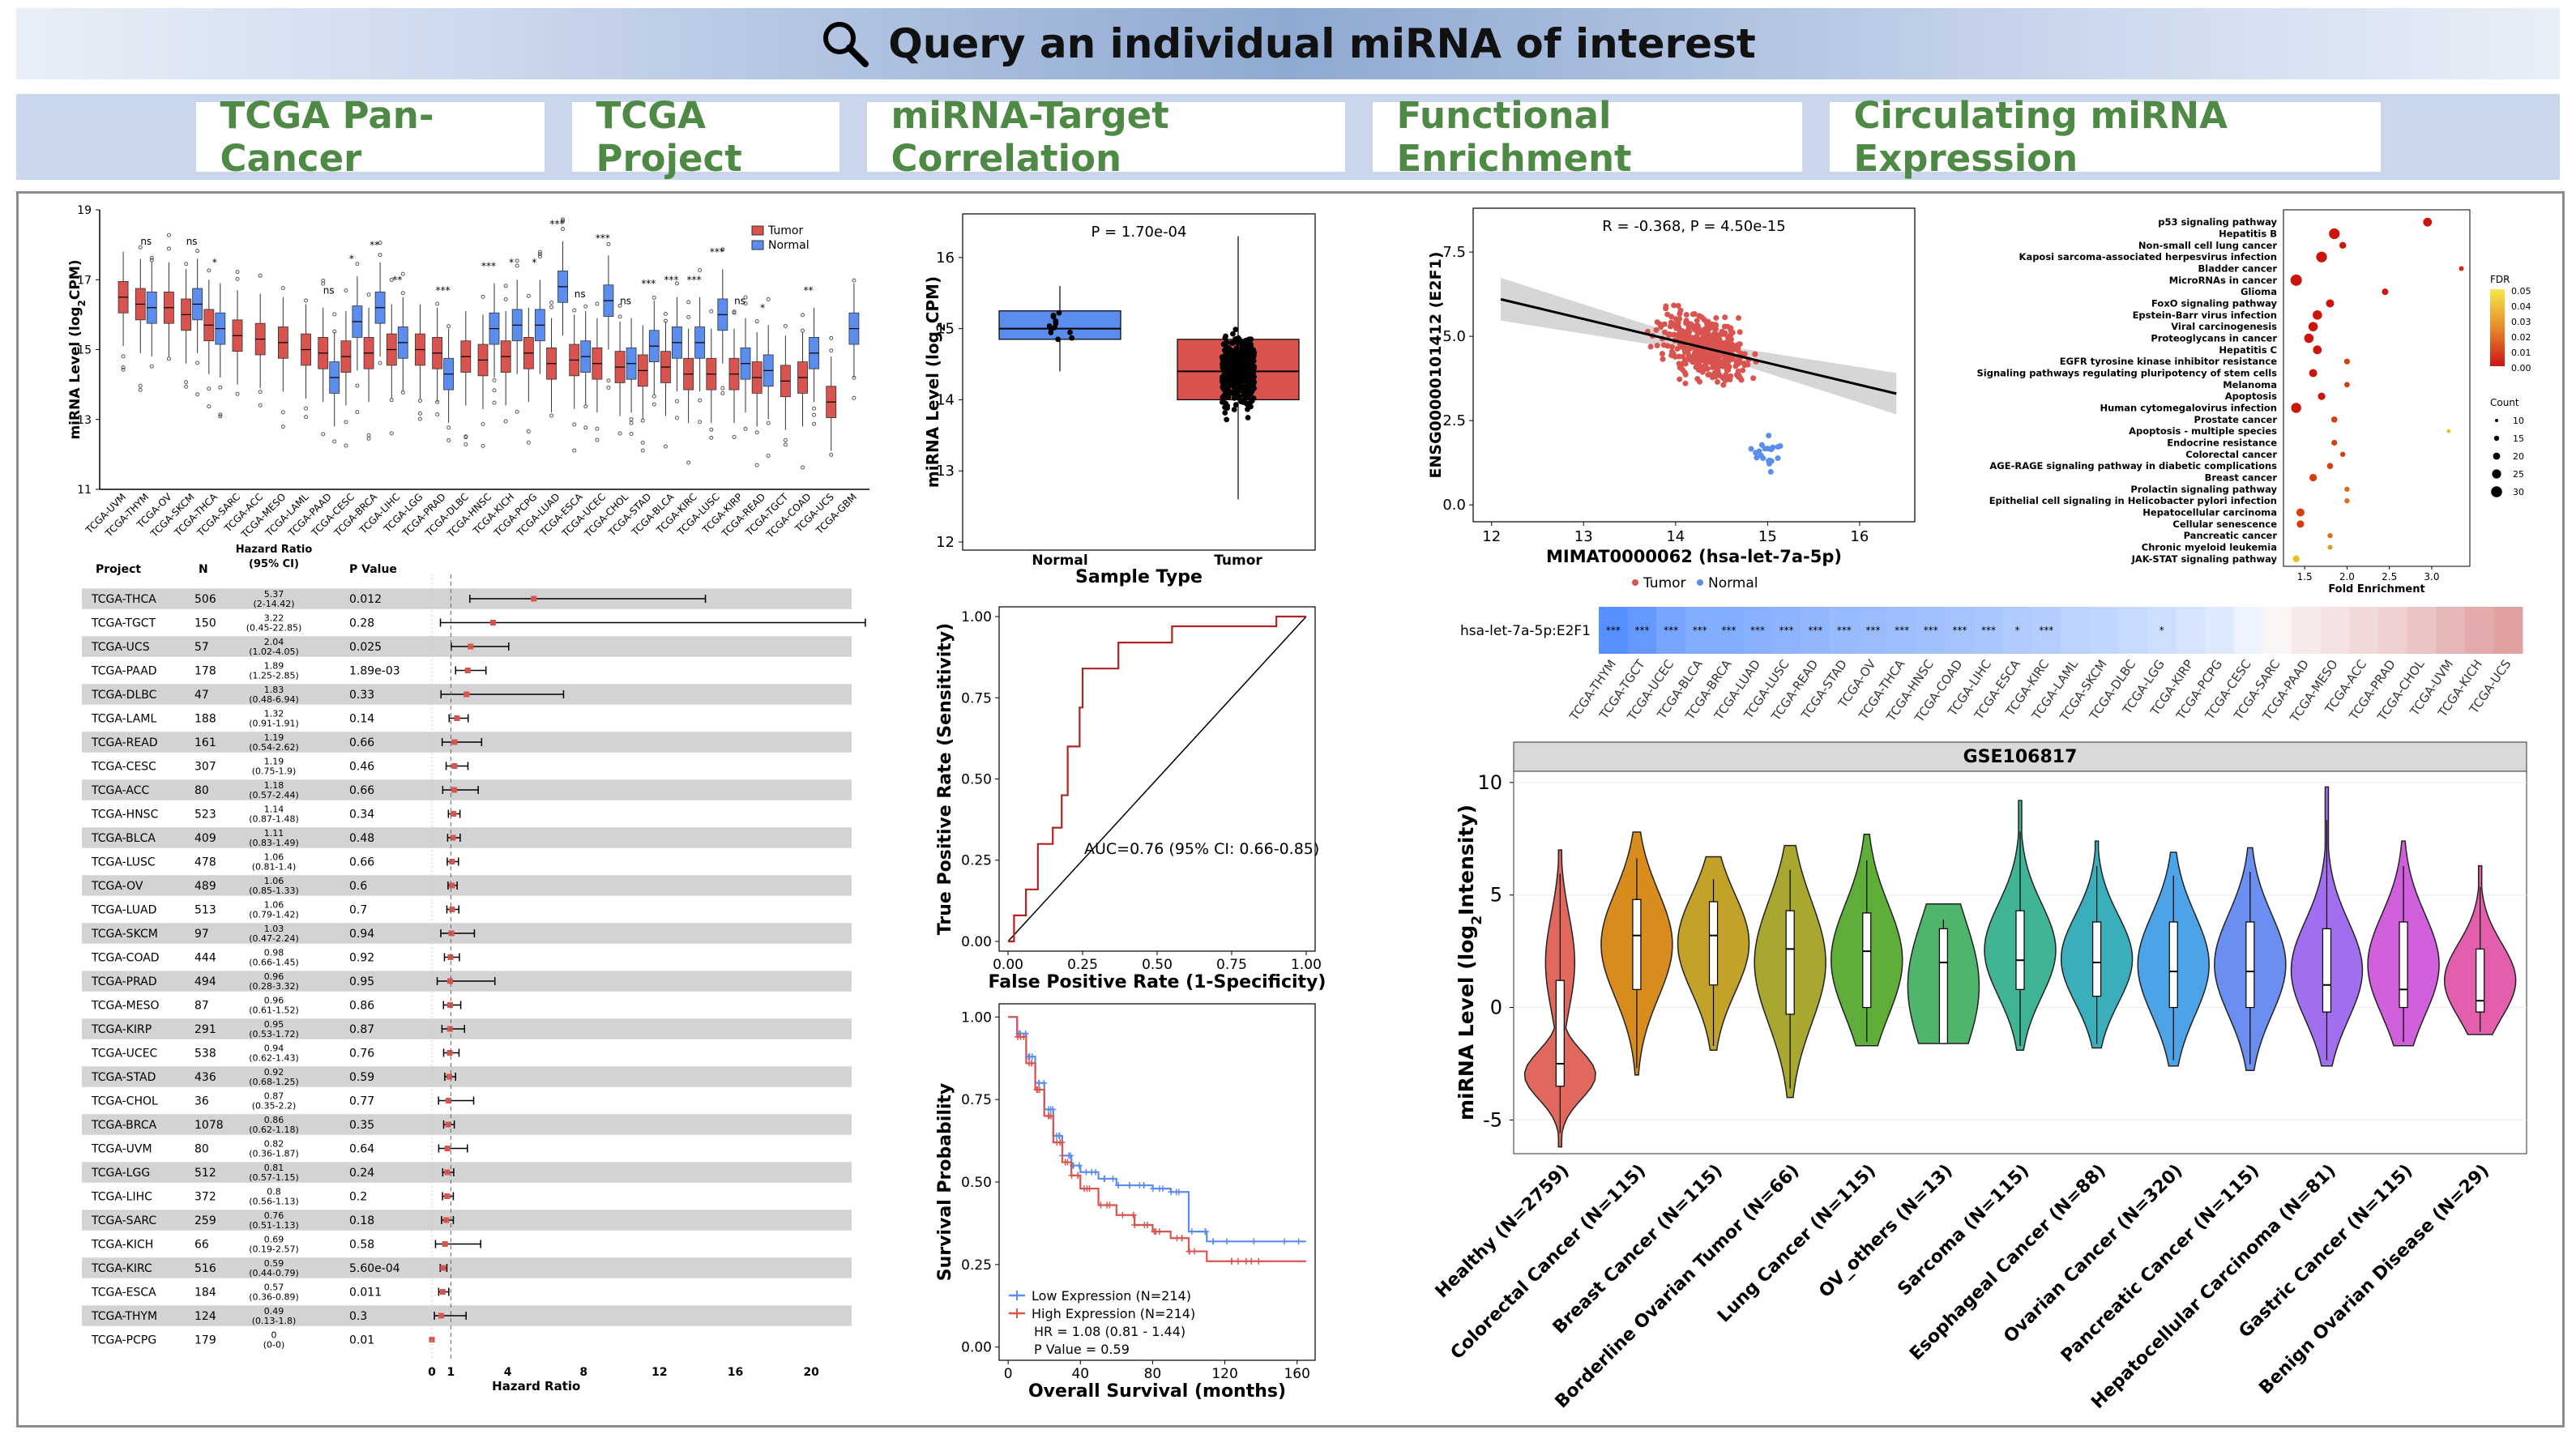 The height and width of the screenshot is (1434, 2576). I want to click on forest-ci: (0.61-1.52), so click(274, 1010).